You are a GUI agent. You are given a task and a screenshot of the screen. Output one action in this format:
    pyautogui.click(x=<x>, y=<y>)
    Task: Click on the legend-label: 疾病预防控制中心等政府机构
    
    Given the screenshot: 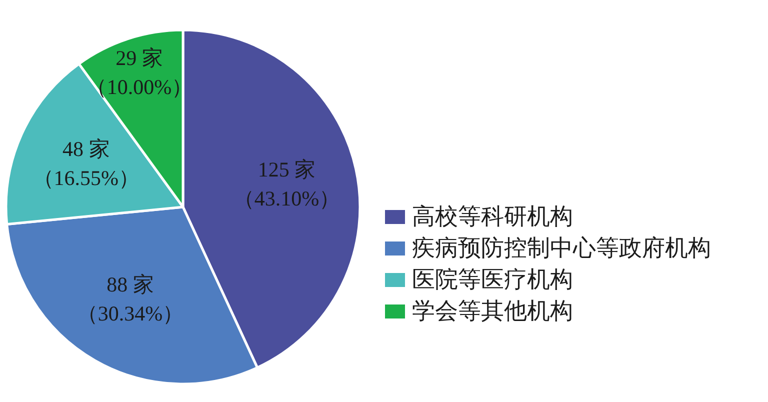 What is the action you would take?
    pyautogui.click(x=561, y=249)
    